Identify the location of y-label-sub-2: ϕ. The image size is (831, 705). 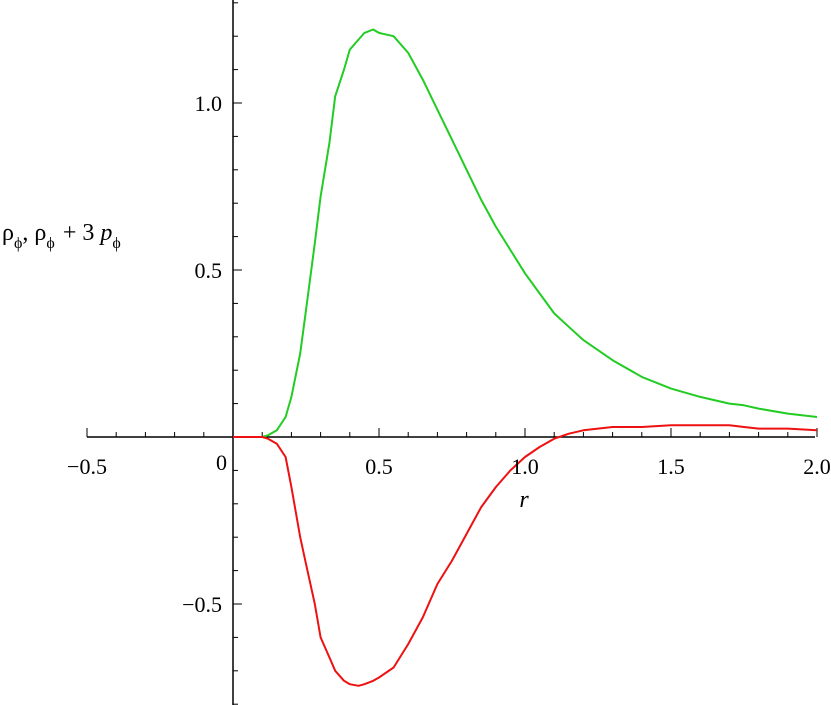
(50, 243).